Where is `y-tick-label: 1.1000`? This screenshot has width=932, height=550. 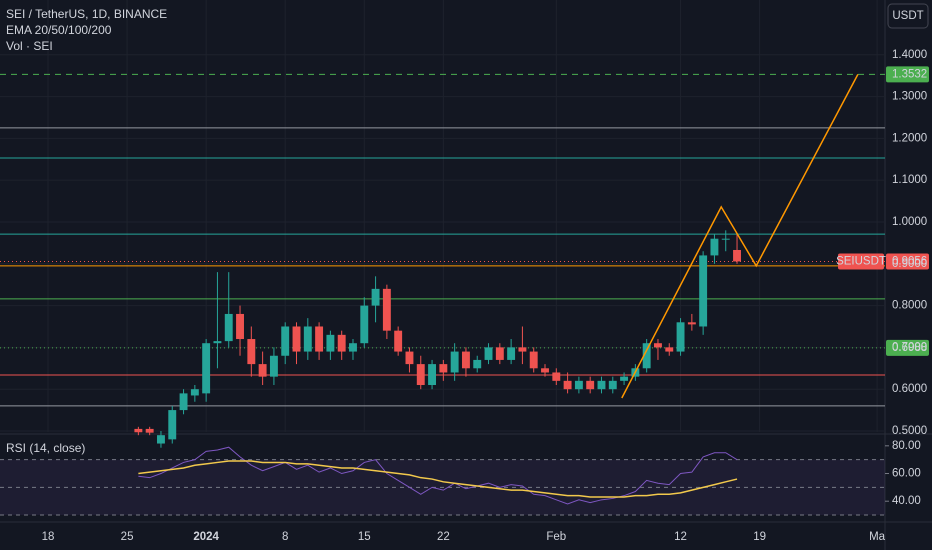 y-tick-label: 1.1000 is located at coordinates (909, 180).